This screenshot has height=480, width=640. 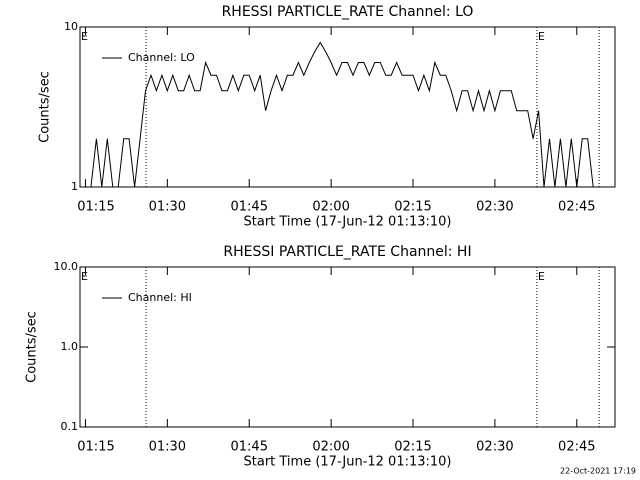 What do you see at coordinates (161, 57) in the screenshot?
I see `legend-label: Channel: LO` at bounding box center [161, 57].